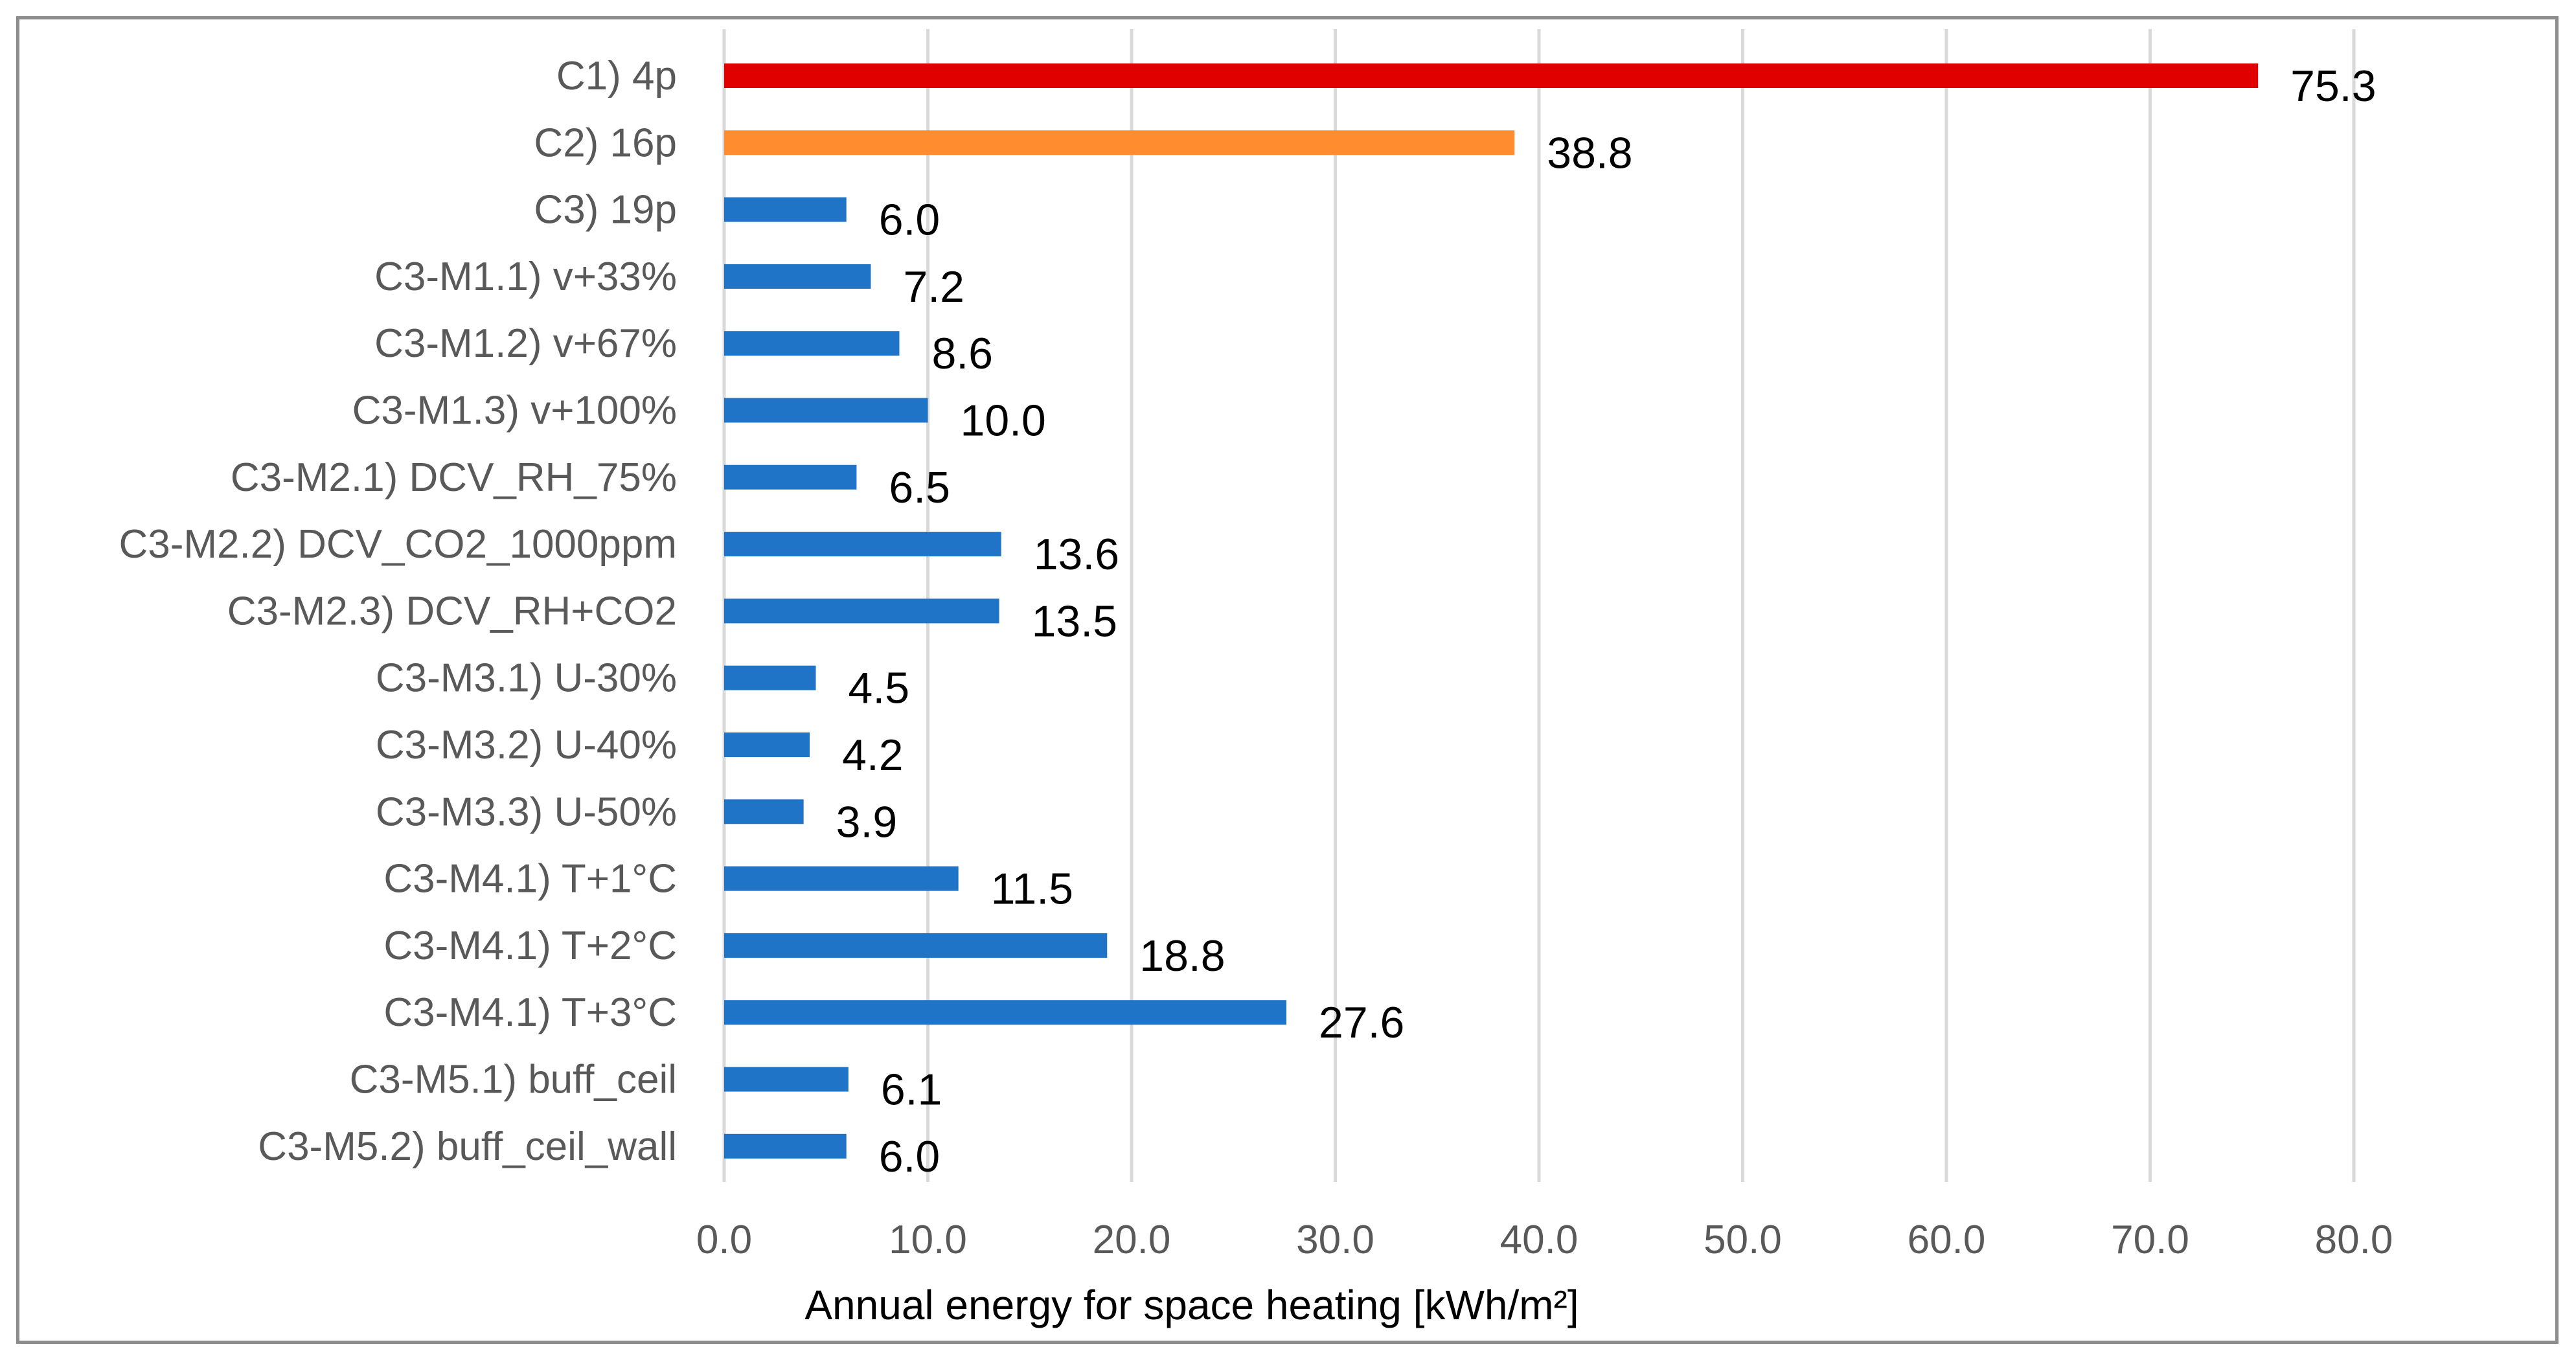 This screenshot has width=2576, height=1362. What do you see at coordinates (1335, 1240) in the screenshot?
I see `x-tick-label: 30.0` at bounding box center [1335, 1240].